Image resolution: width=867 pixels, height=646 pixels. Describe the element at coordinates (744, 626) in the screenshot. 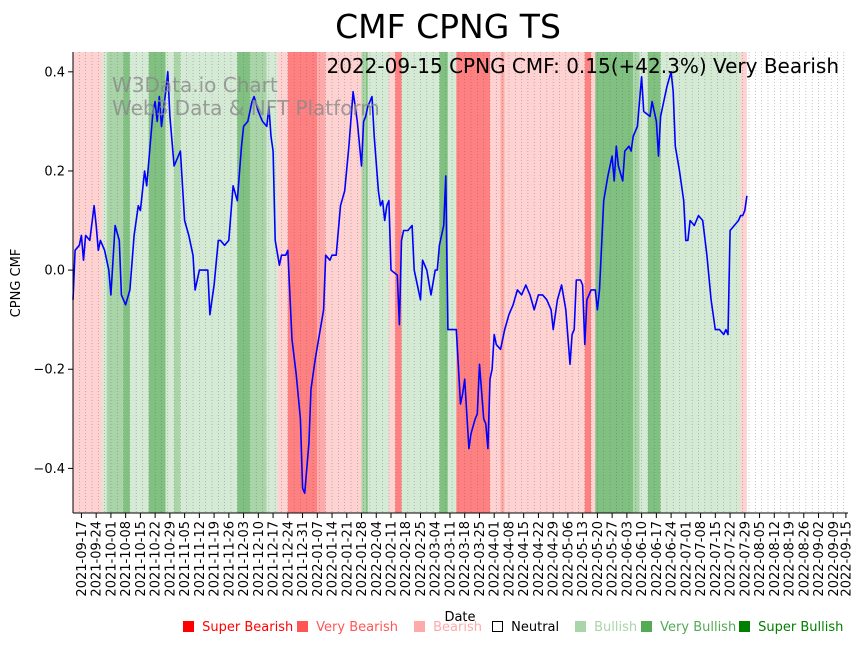

I see `legend-marker-super-bullish` at that location.